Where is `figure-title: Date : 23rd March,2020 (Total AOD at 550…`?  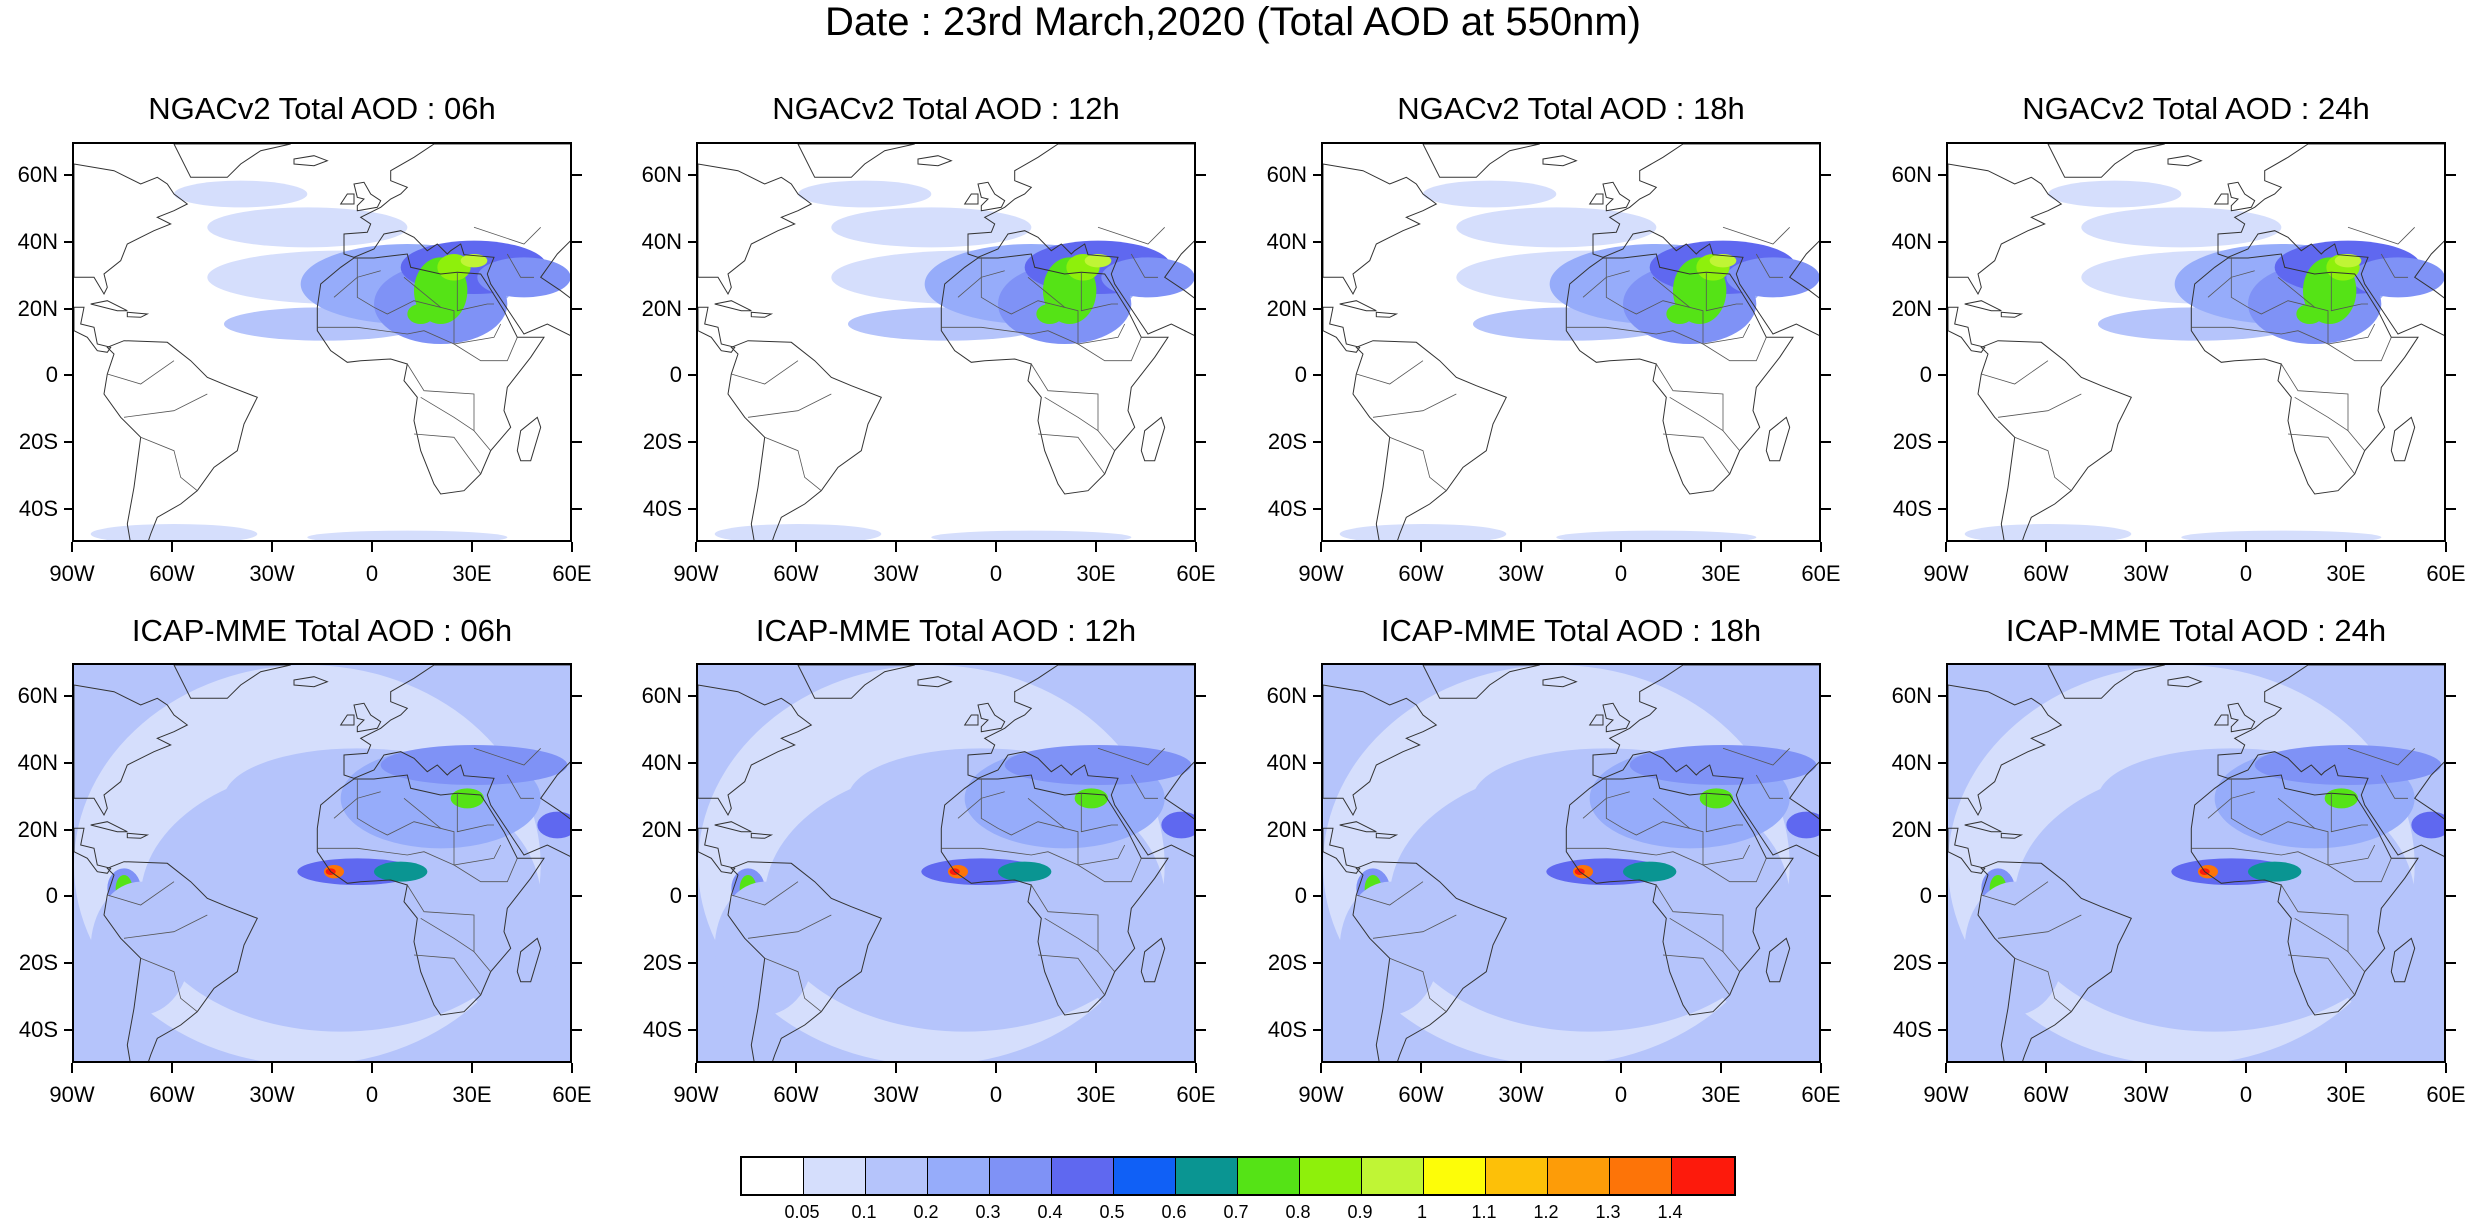 figure-title: Date : 23rd March,2020 (Total AOD at 550… is located at coordinates (1233, 22).